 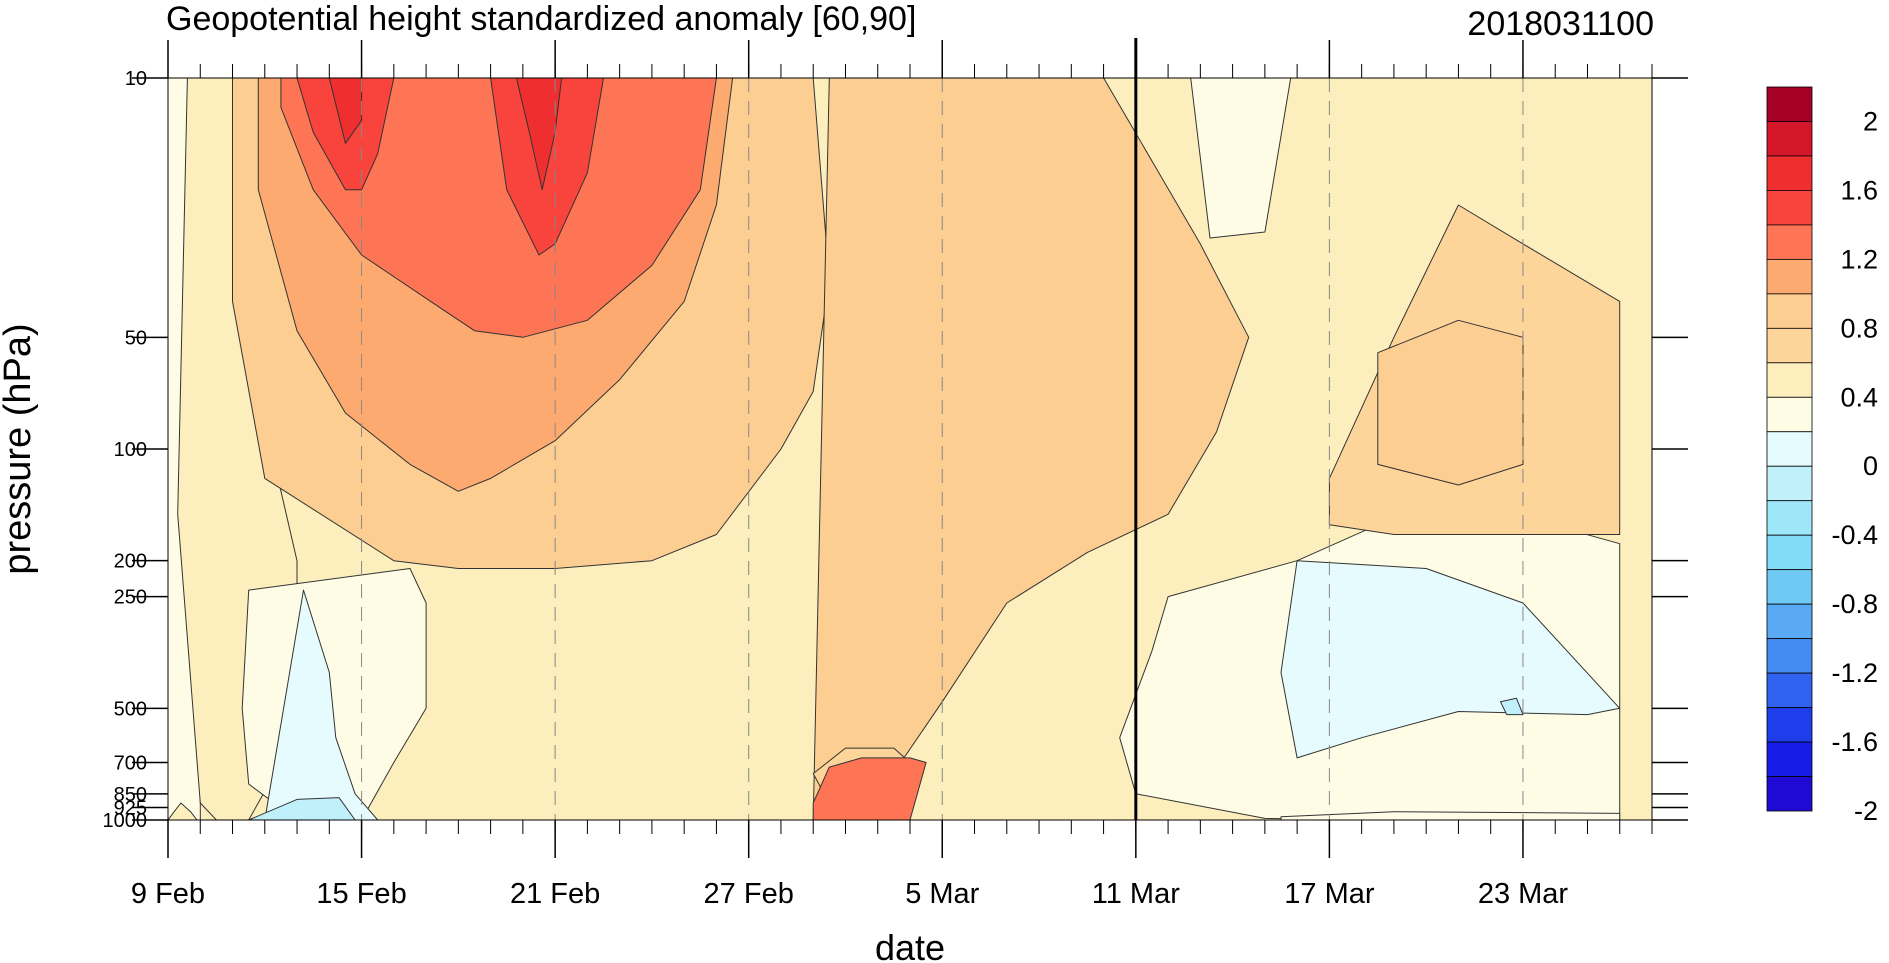 I want to click on y-tick-label: 925, so click(x=130, y=808).